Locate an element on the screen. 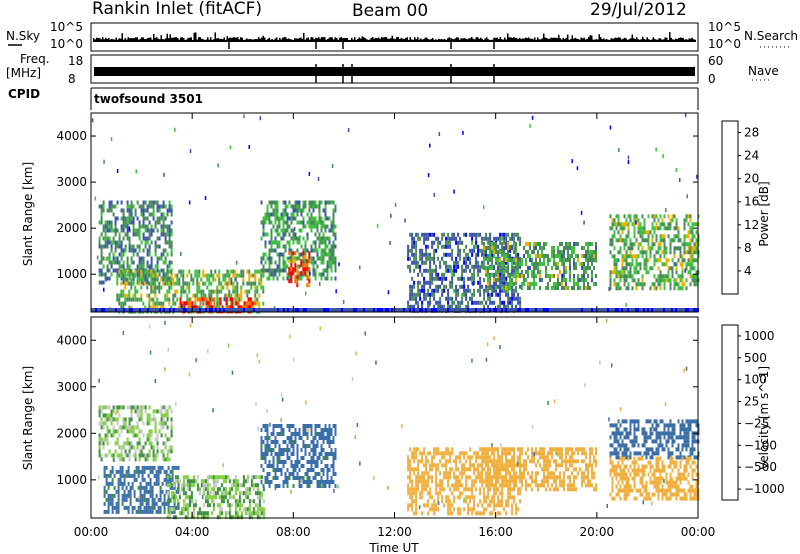  echo-speck is located at coordinates (572, 161).